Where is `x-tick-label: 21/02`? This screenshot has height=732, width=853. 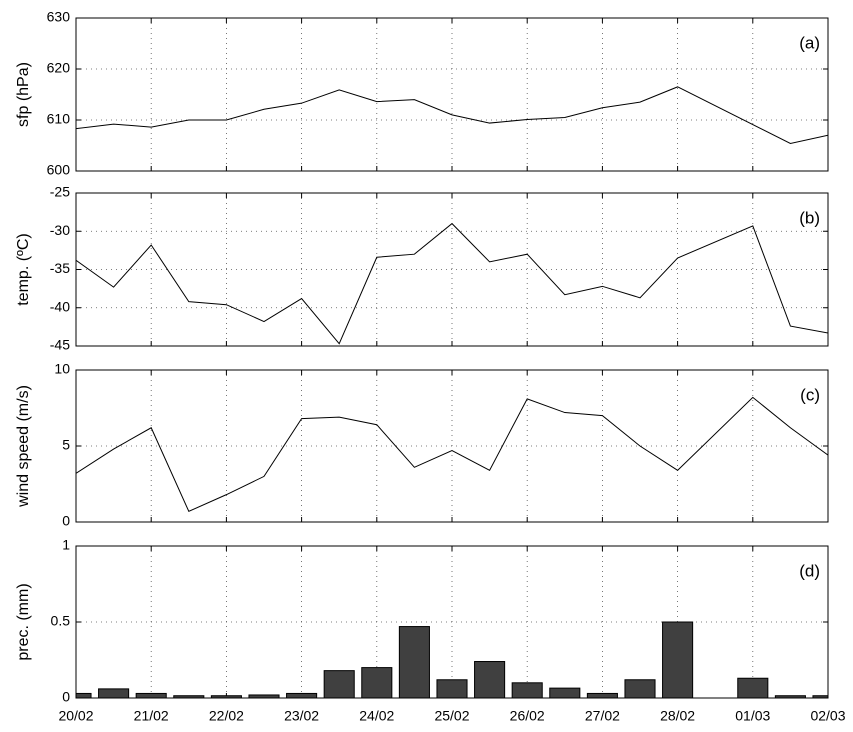 x-tick-label: 21/02 is located at coordinates (151, 716).